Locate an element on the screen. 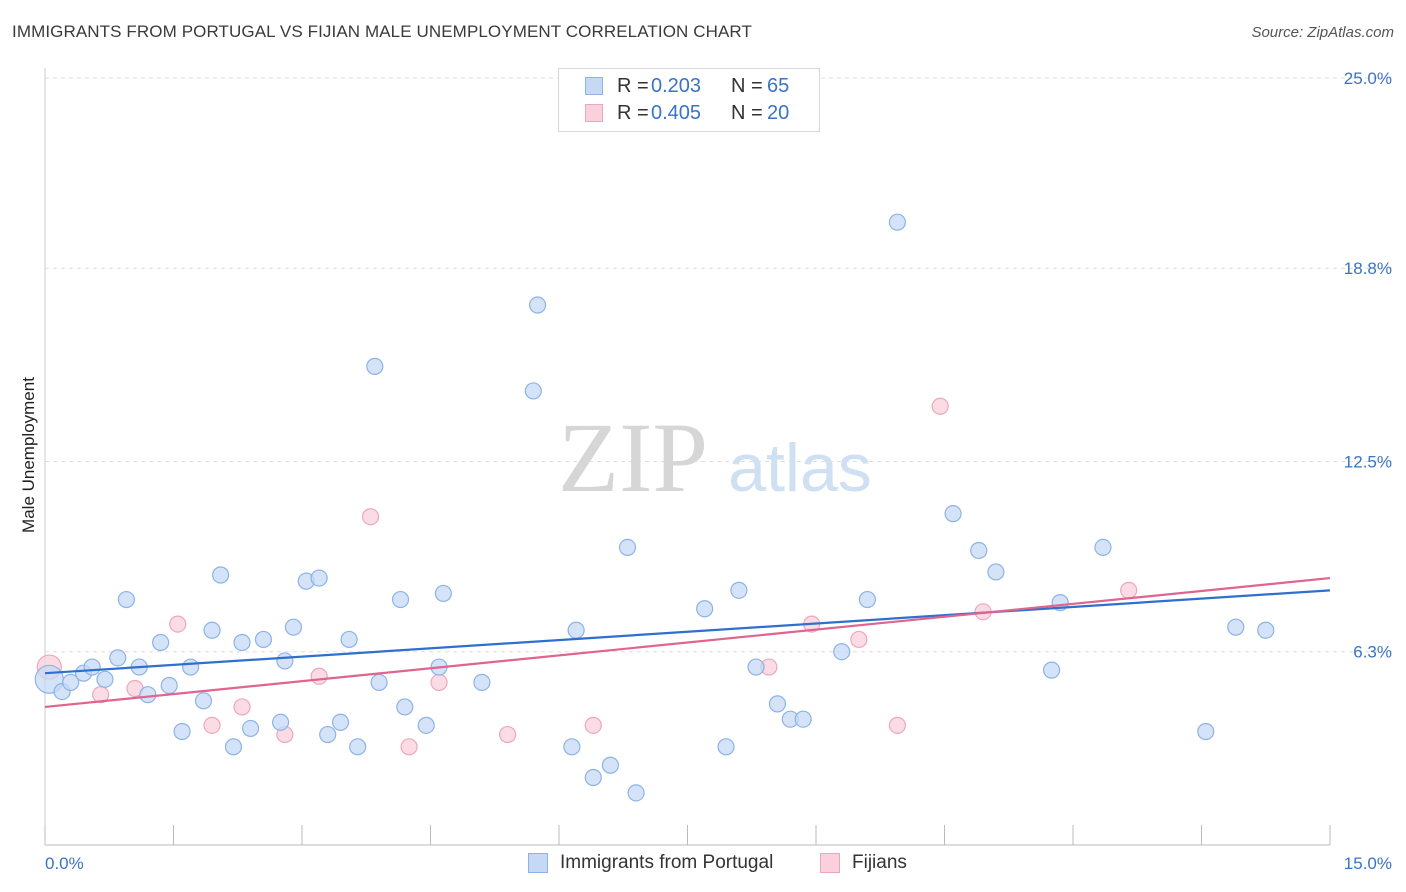 Image resolution: width=1406 pixels, height=892 pixels. legend-label-portugal: Immigrants from Portugal is located at coordinates (667, 862).